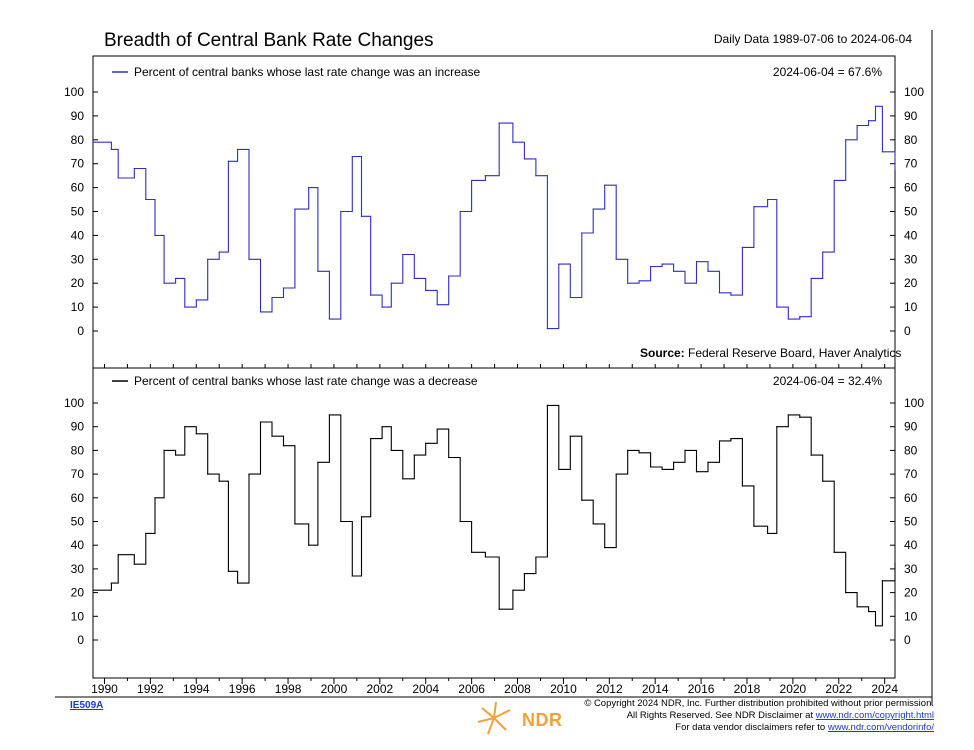 The height and width of the screenshot is (750, 974). What do you see at coordinates (911, 212) in the screenshot?
I see `y-tick-label-right: 50` at bounding box center [911, 212].